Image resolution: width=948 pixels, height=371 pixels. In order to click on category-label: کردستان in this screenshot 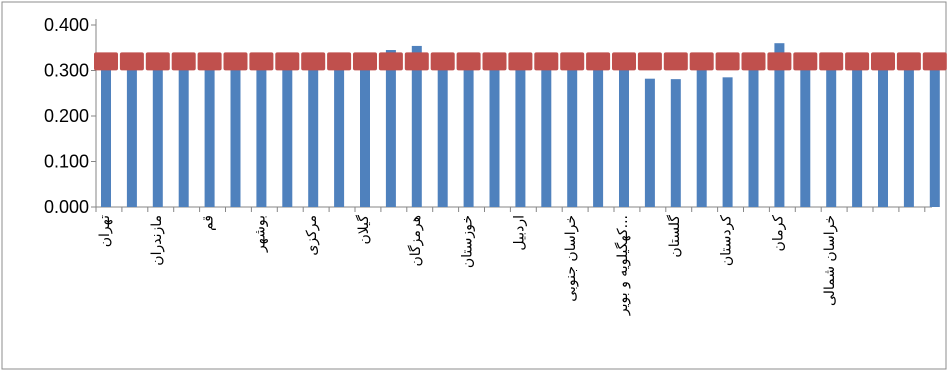, I will do `click(727, 240)`.